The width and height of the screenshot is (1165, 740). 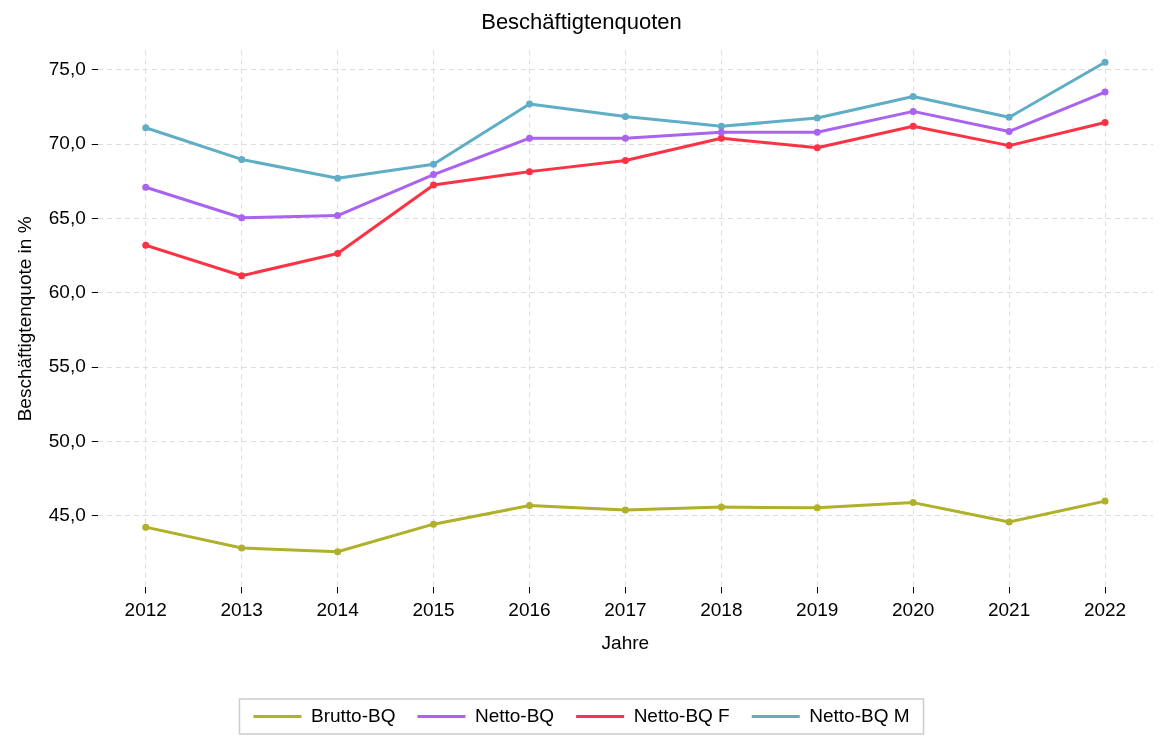 What do you see at coordinates (817, 610) in the screenshot?
I see `x-tick-label: 2019` at bounding box center [817, 610].